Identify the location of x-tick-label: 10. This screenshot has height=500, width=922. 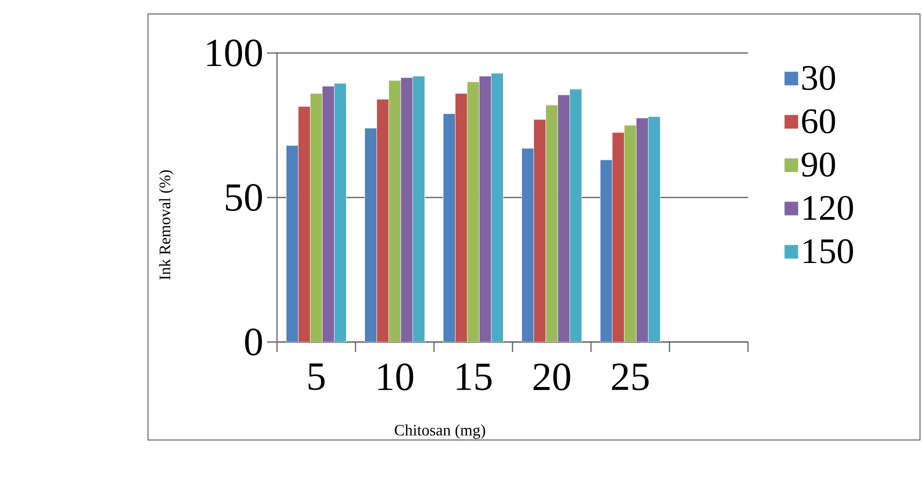
(396, 377).